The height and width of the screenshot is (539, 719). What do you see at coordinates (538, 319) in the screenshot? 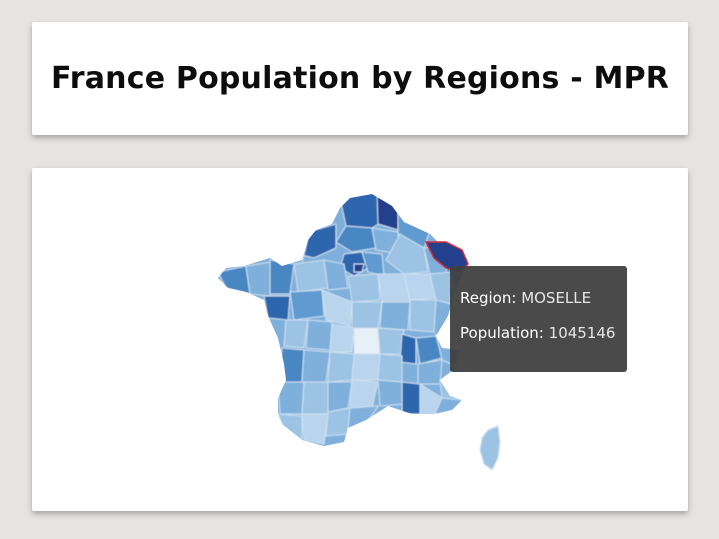
I see `region-tooltip: Region: MOSELLE Population: 1045146` at bounding box center [538, 319].